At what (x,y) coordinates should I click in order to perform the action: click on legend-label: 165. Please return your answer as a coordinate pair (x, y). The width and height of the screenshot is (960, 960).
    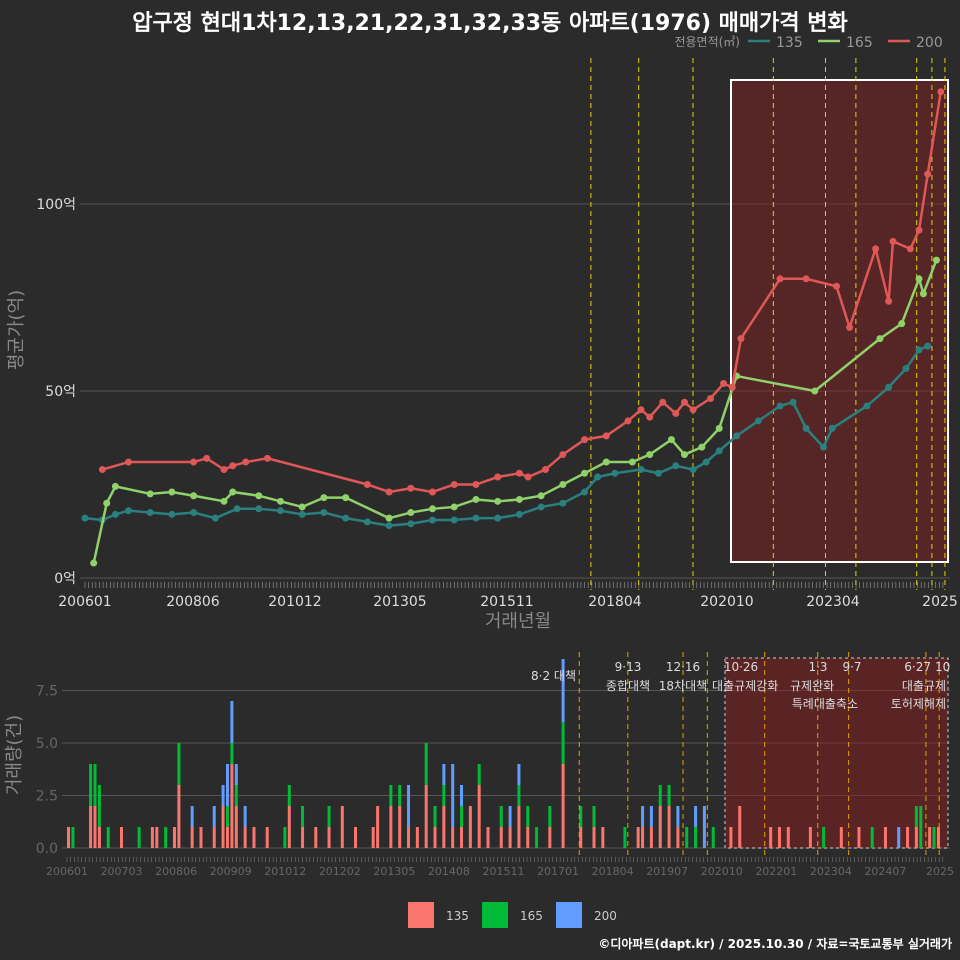
    Looking at the image, I should click on (859, 43).